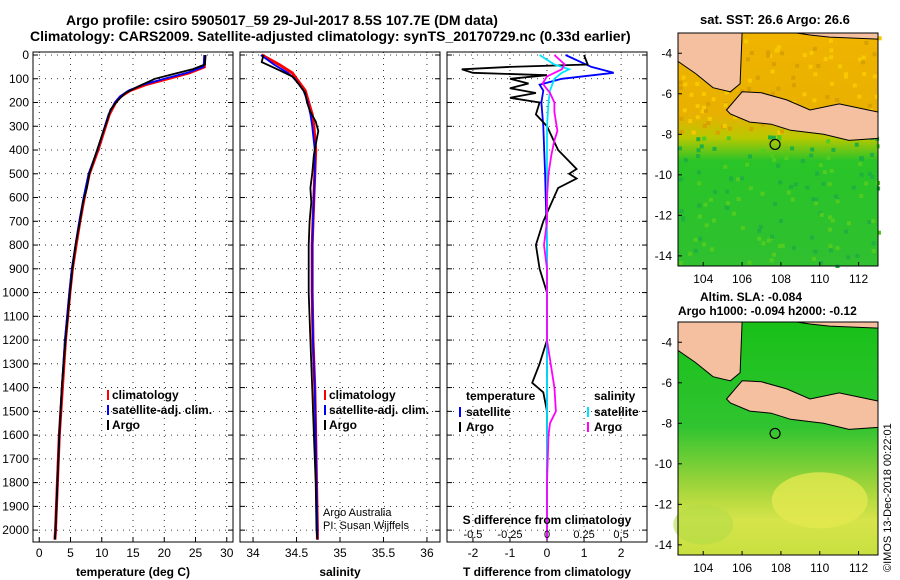 This screenshot has height=580, width=900. What do you see at coordinates (666, 423) in the screenshot?
I see `map-y-tick-label: -8` at bounding box center [666, 423].